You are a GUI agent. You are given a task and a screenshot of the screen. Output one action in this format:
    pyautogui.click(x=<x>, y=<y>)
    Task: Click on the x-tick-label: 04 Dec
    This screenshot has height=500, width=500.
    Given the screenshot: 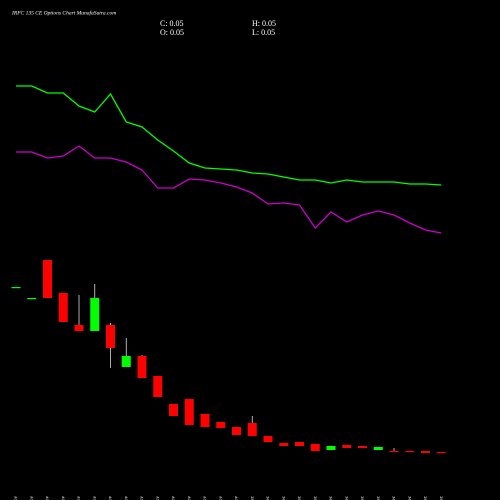 What is the action you would take?
    pyautogui.click(x=300, y=497)
    